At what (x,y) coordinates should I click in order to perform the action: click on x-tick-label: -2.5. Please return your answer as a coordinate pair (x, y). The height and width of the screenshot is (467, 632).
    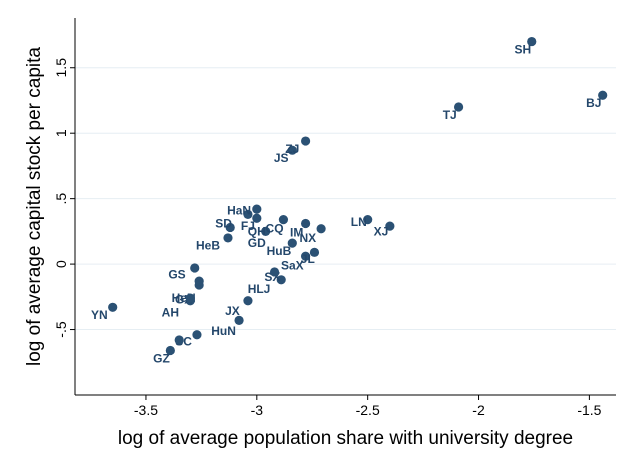
    Looking at the image, I should click on (368, 410).